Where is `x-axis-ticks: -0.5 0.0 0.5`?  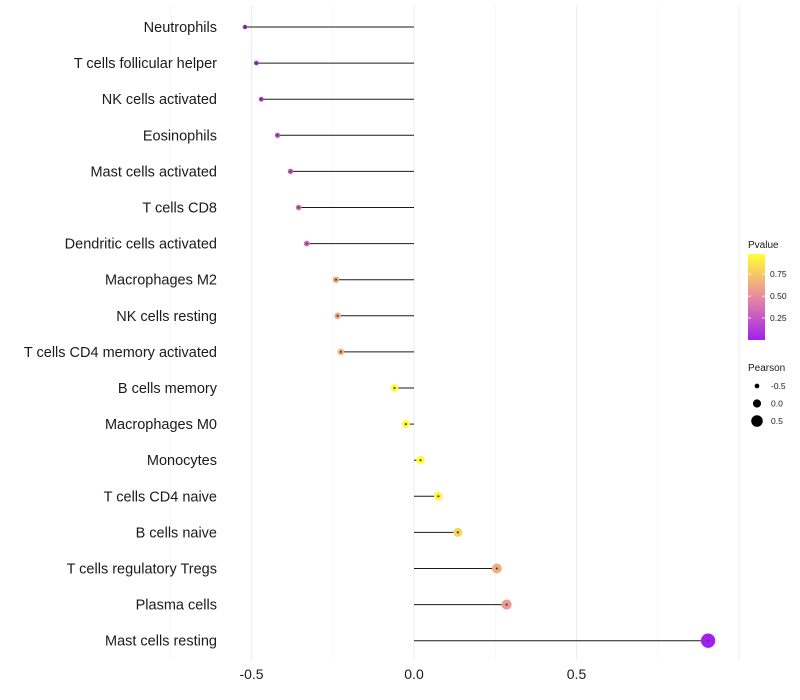 x-axis-ticks: -0.5 0.0 0.5 is located at coordinates (412, 674).